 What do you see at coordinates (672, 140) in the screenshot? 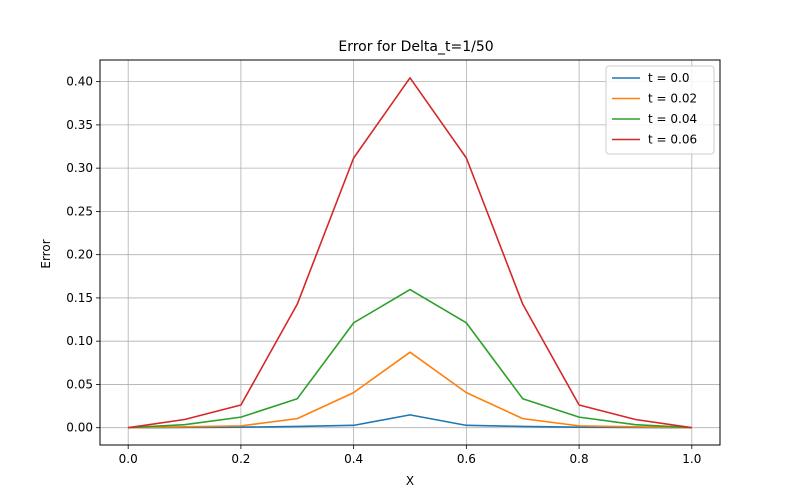
I see `legend-label-3: t = 0.06` at bounding box center [672, 140].